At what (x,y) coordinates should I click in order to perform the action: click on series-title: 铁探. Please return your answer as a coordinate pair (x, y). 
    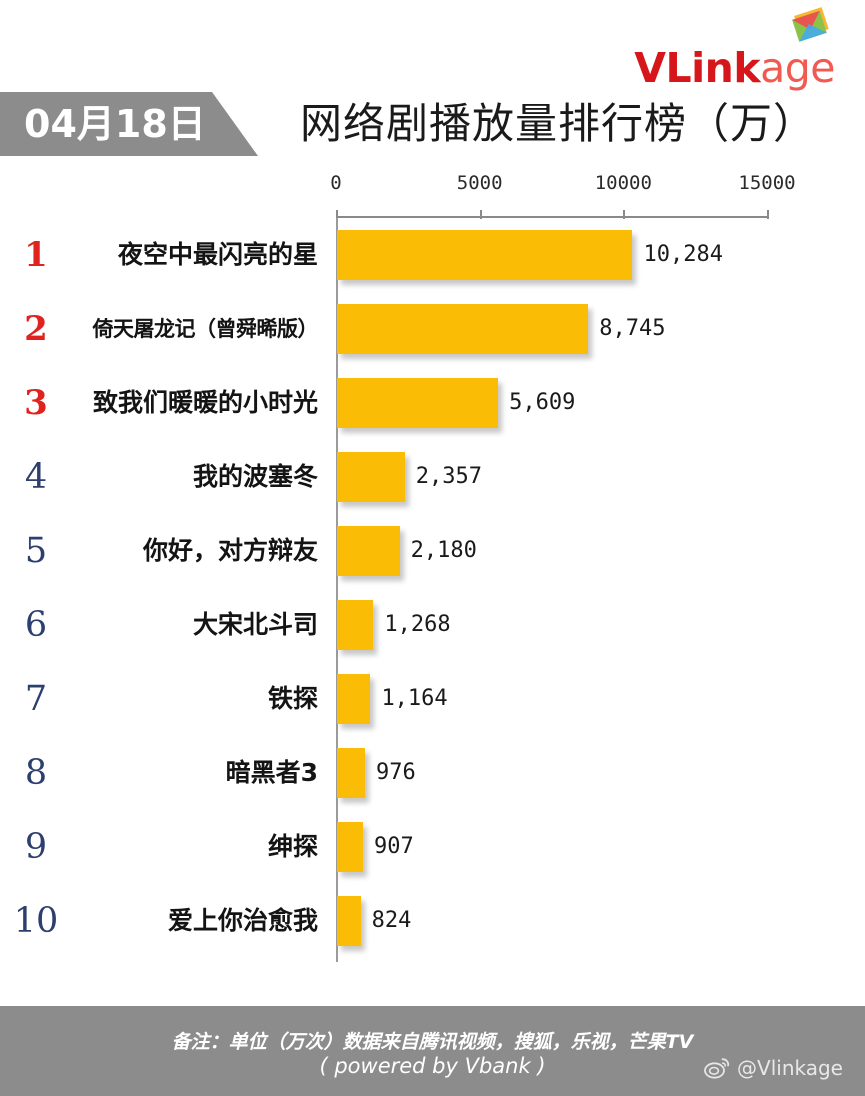
    Looking at the image, I should click on (292, 698).